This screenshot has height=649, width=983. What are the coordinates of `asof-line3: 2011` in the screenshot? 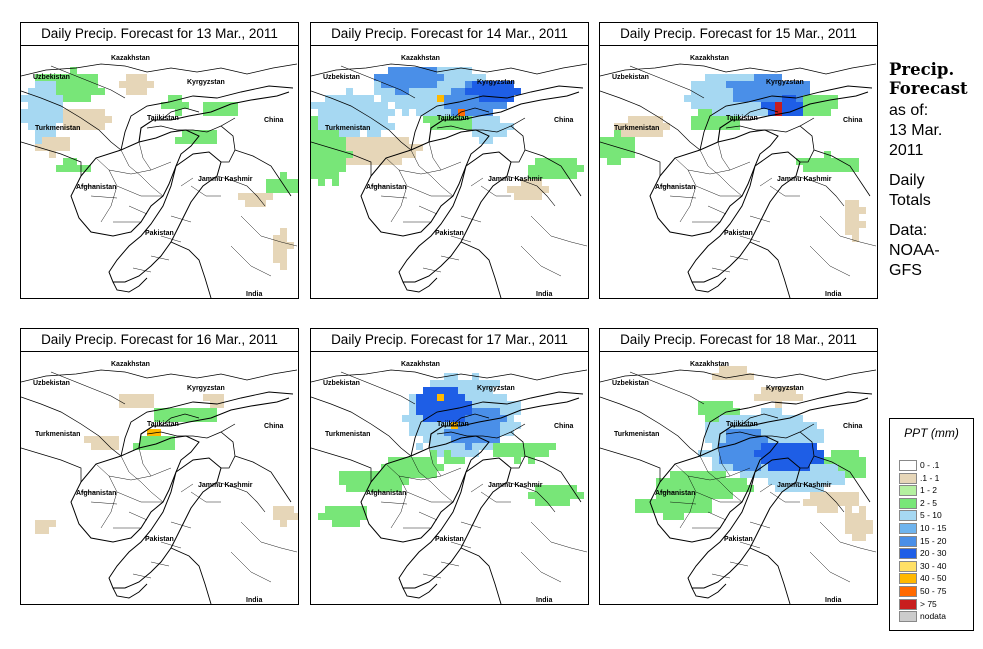 It's located at (906, 150).